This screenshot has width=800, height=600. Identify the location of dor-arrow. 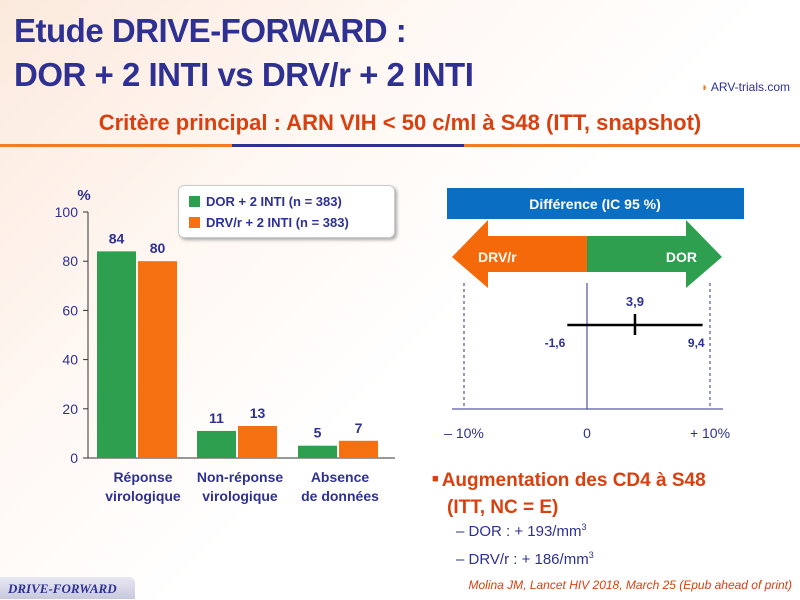
(654, 254).